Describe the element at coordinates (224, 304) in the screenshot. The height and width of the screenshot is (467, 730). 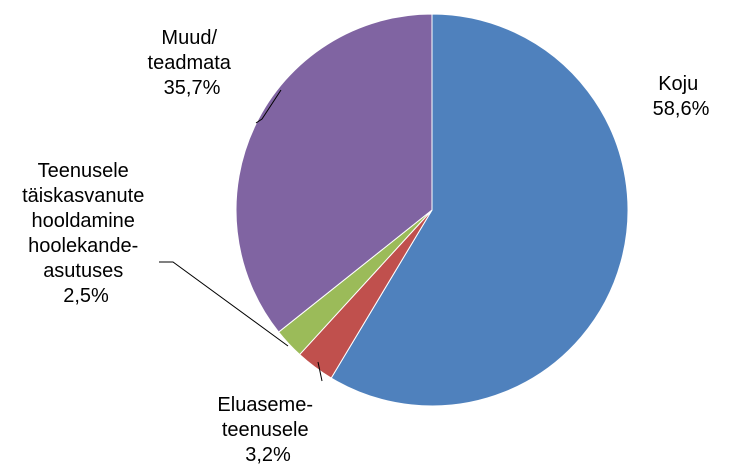
I see `leader-line-teenusele` at that location.